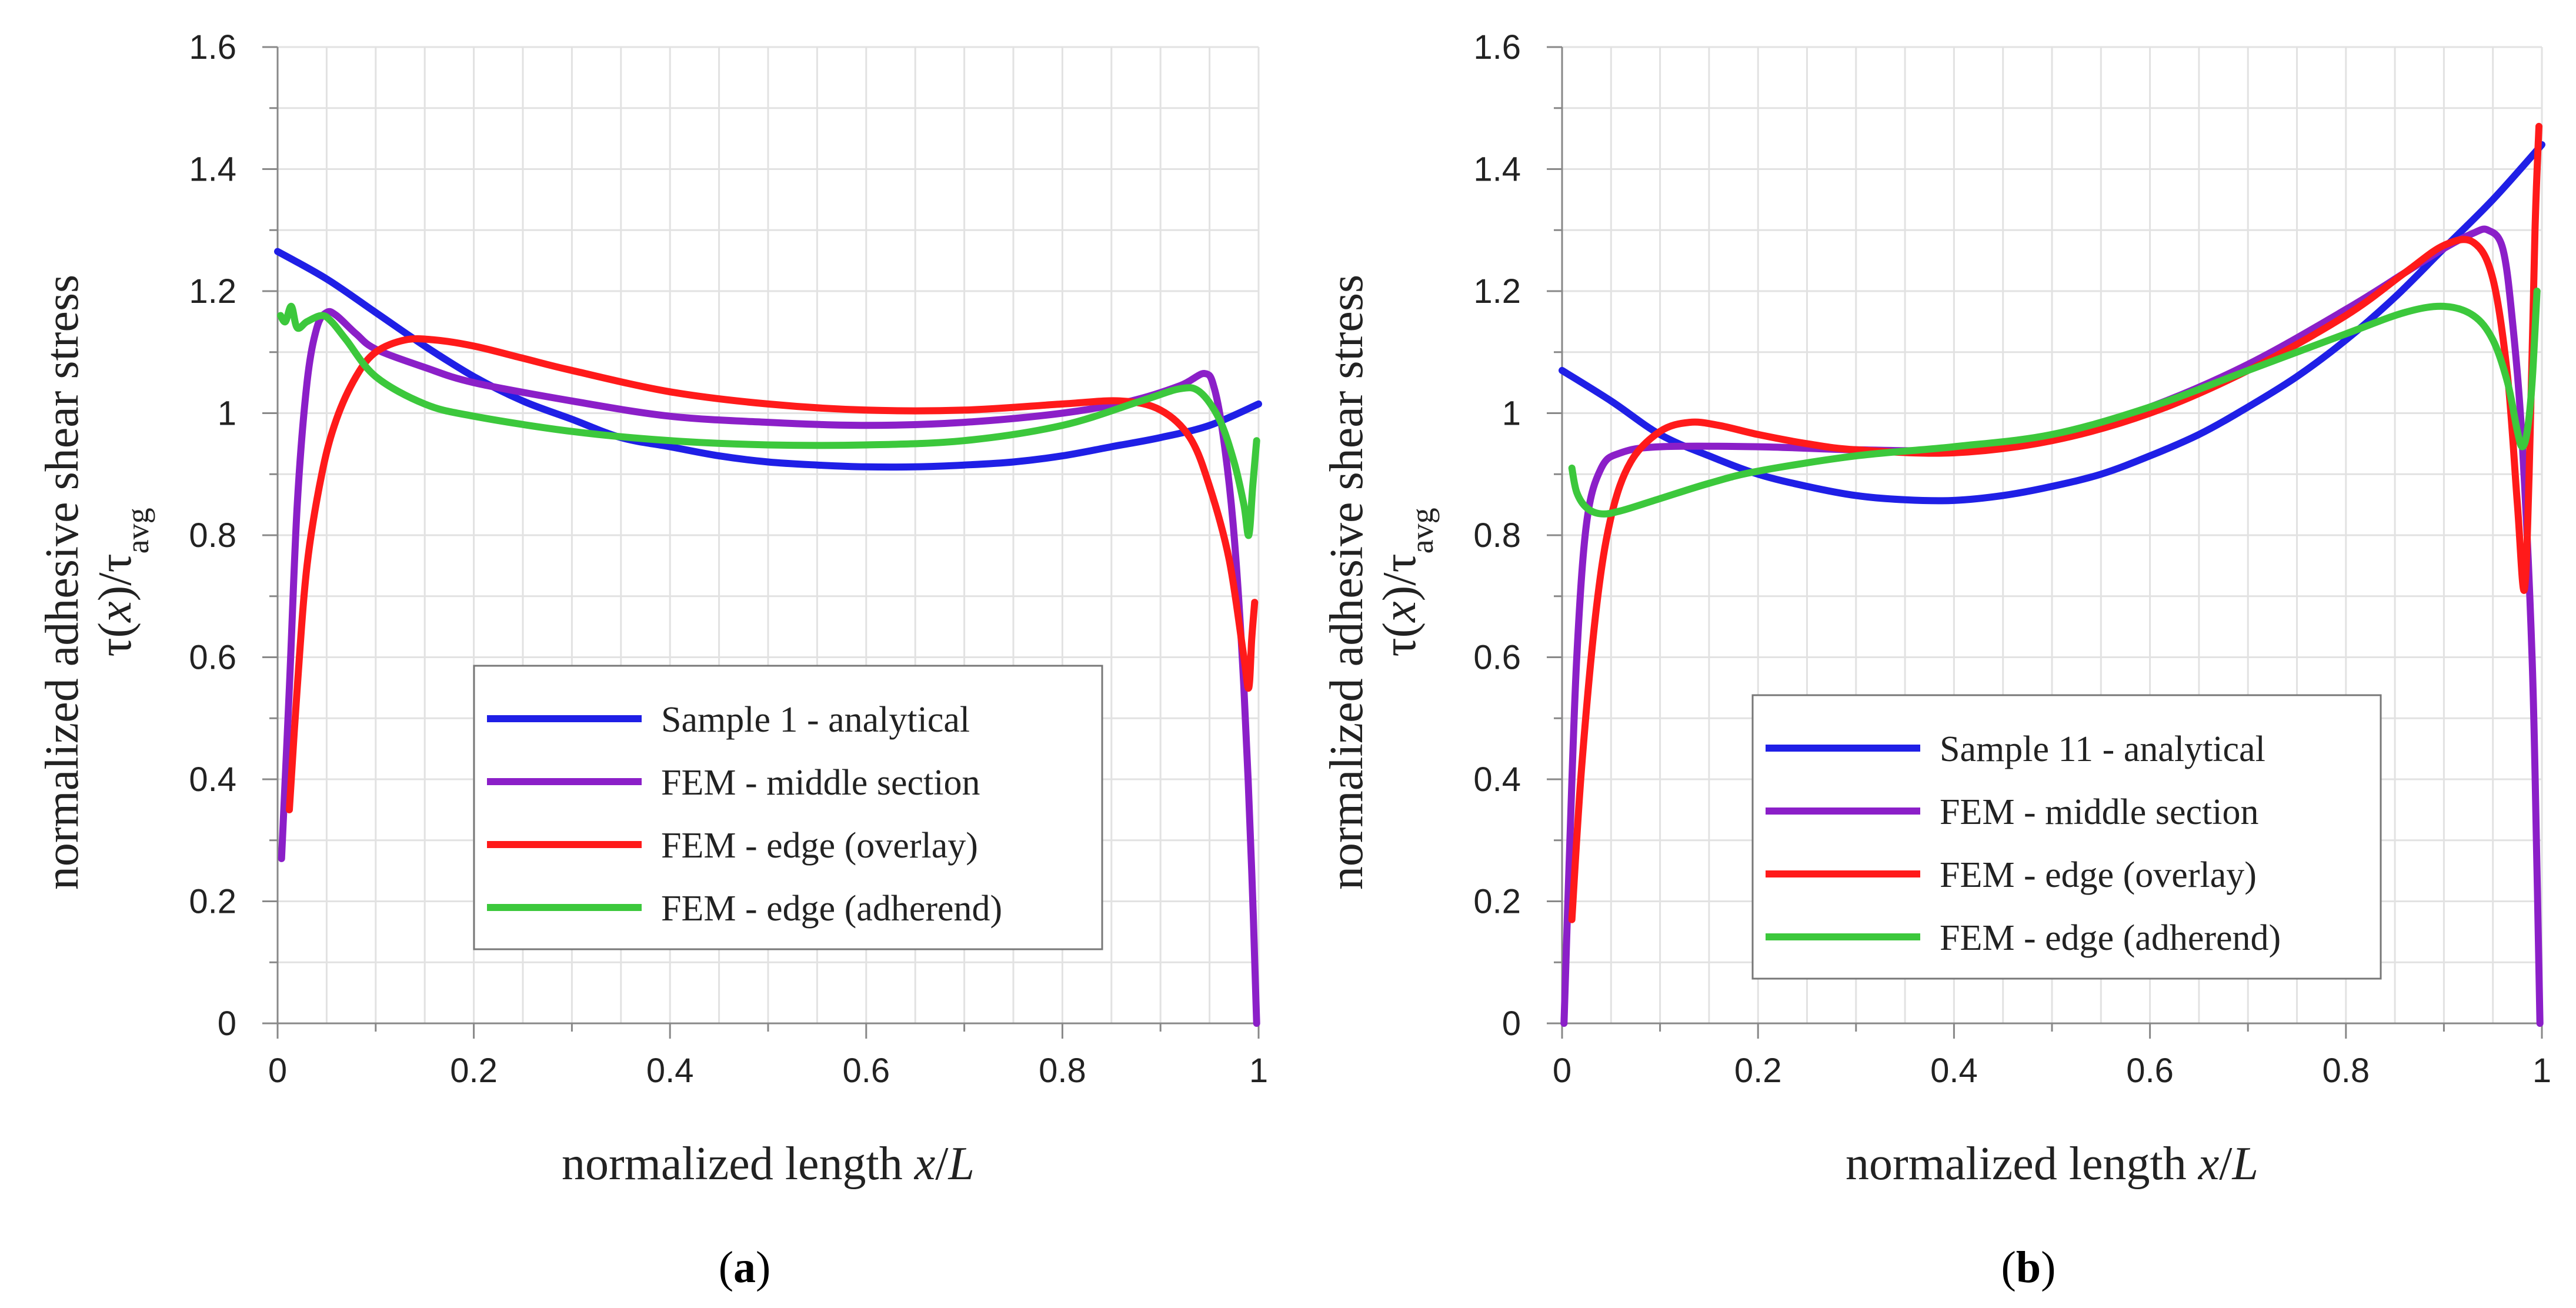  I want to click on panel-label: (a), so click(745, 1267).